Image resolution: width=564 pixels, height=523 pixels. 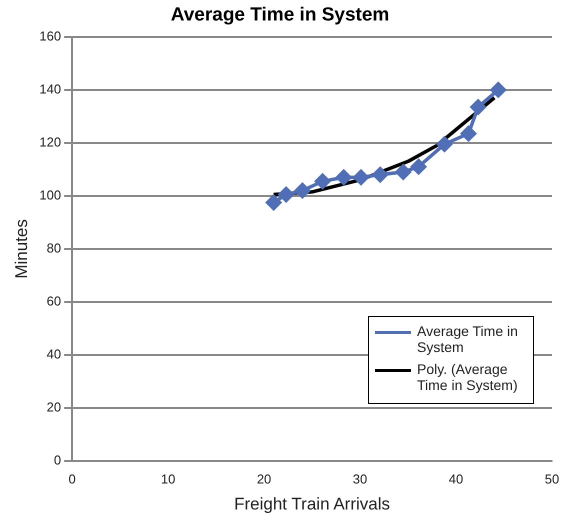 What do you see at coordinates (50, 88) in the screenshot?
I see `y-tick-label: 140` at bounding box center [50, 88].